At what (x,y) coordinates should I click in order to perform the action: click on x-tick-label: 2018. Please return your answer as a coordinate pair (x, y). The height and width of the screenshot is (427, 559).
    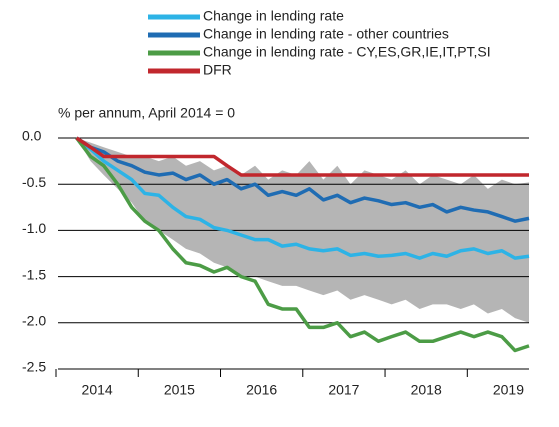
    Looking at the image, I should click on (426, 390).